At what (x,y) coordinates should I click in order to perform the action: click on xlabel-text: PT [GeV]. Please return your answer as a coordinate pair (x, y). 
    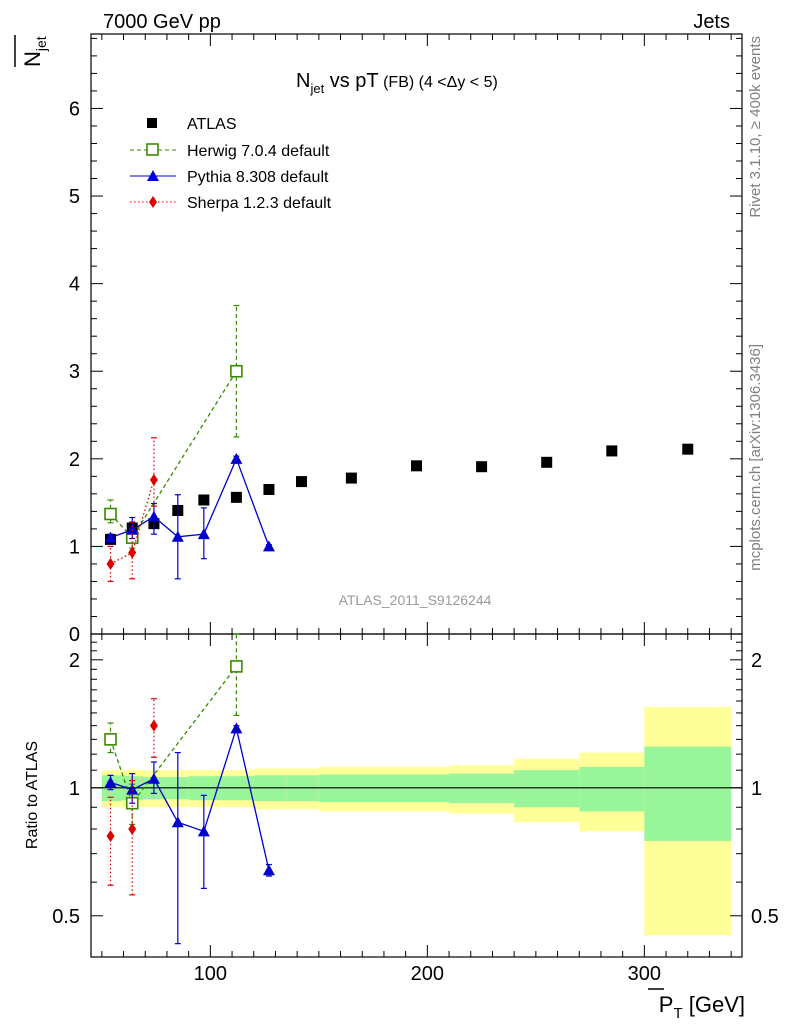
    Looking at the image, I should click on (702, 1007).